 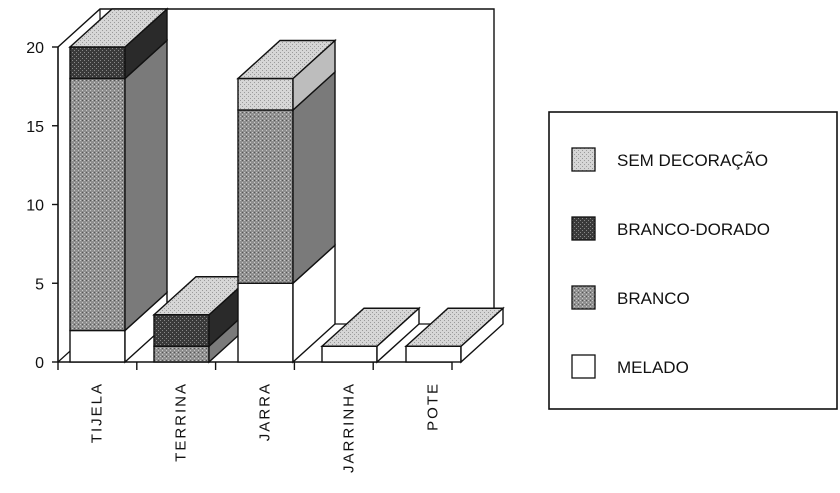 I want to click on legend-label-branco: BRANCO, so click(x=653, y=298).